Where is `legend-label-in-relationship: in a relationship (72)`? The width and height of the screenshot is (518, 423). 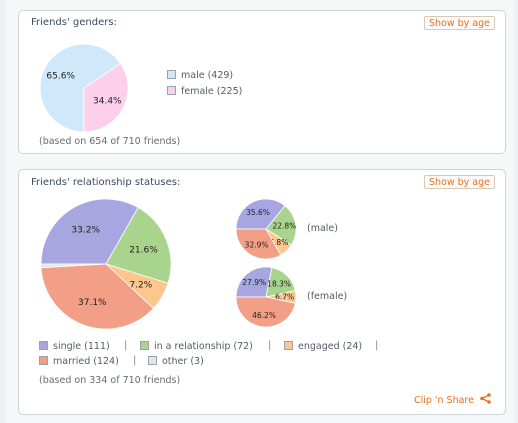
legend-label-in-relationship: in a relationship (72) is located at coordinates (203, 346).